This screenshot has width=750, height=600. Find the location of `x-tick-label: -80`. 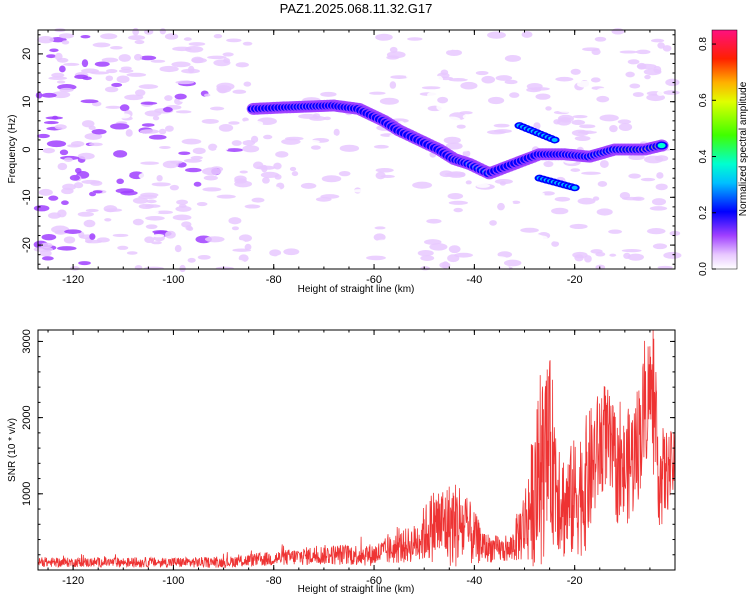

x-tick-label: -80 is located at coordinates (274, 581).